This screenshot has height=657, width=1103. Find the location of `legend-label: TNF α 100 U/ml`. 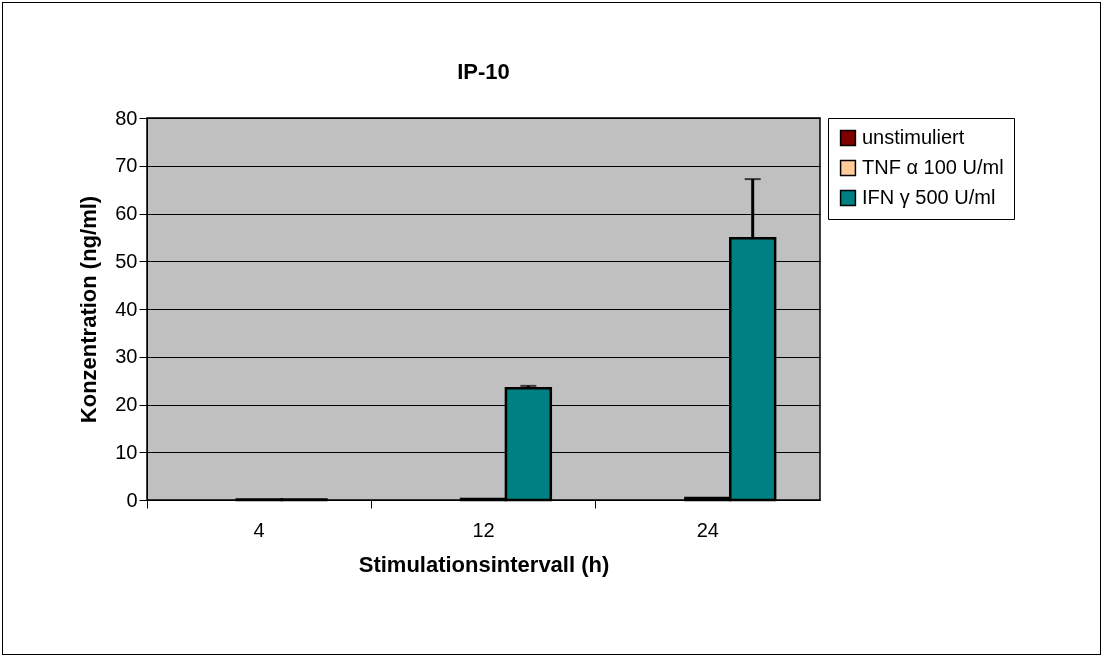

legend-label: TNF α 100 U/ml is located at coordinates (933, 167).